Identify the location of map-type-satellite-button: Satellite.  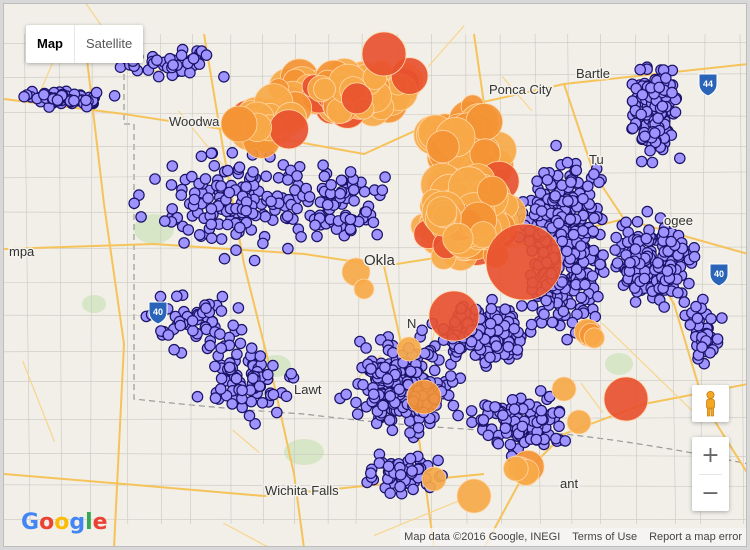
(108, 44).